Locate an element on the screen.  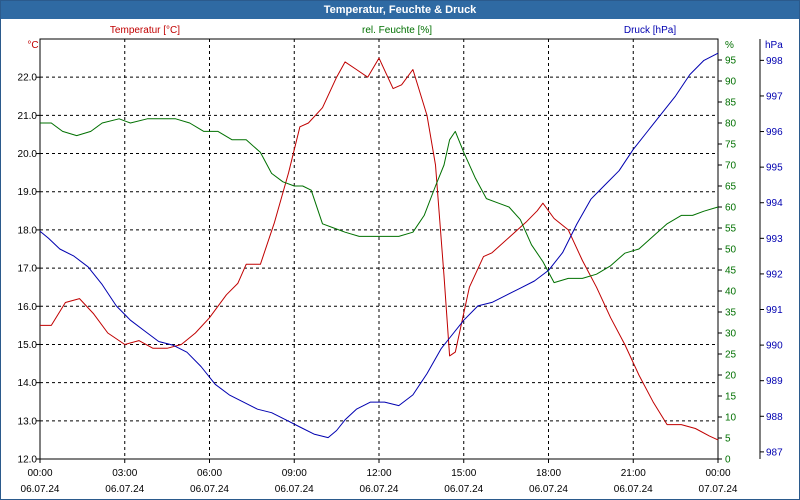
x-tick-time: 18:00 is located at coordinates (548, 473).